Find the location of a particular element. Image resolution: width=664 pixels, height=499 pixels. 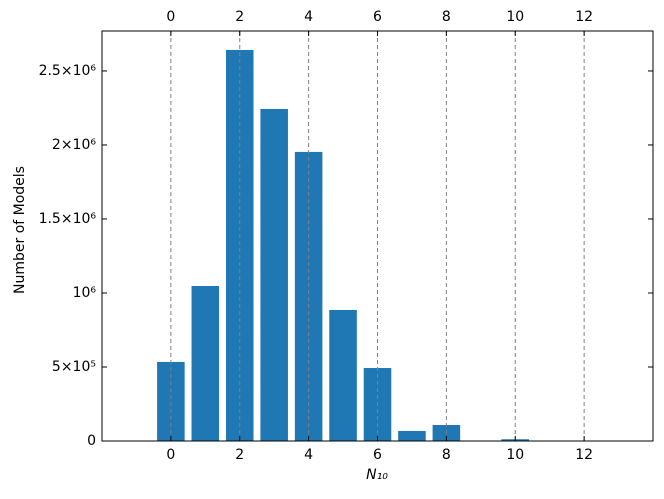

x-tick-label-top: 4 is located at coordinates (308, 17).